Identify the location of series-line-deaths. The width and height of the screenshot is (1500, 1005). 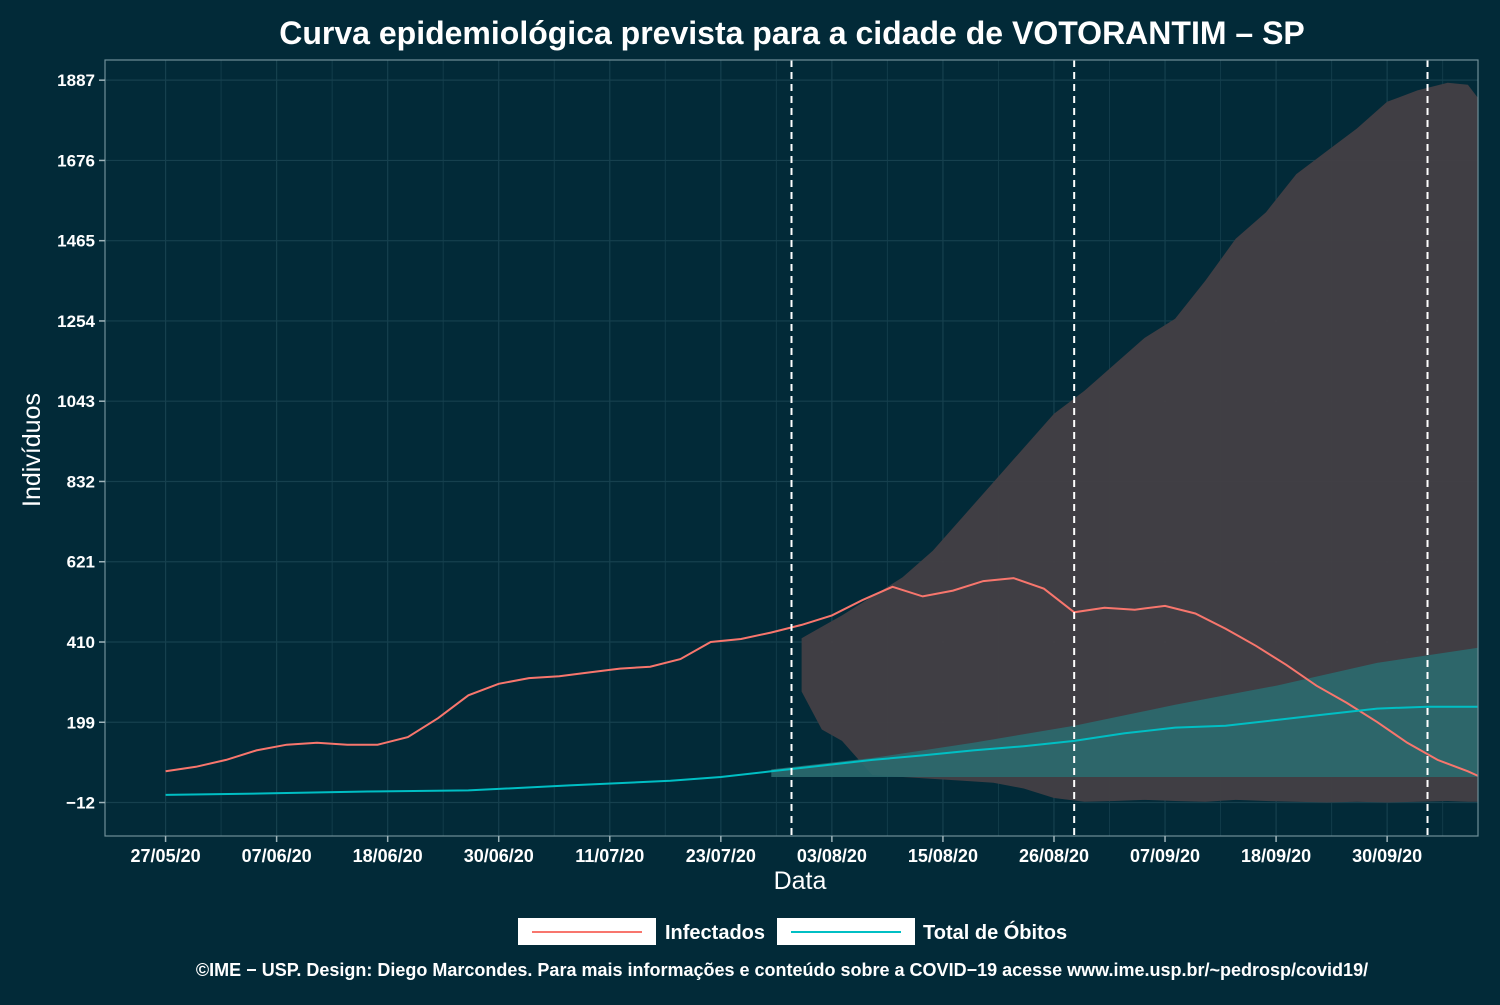
(821, 750).